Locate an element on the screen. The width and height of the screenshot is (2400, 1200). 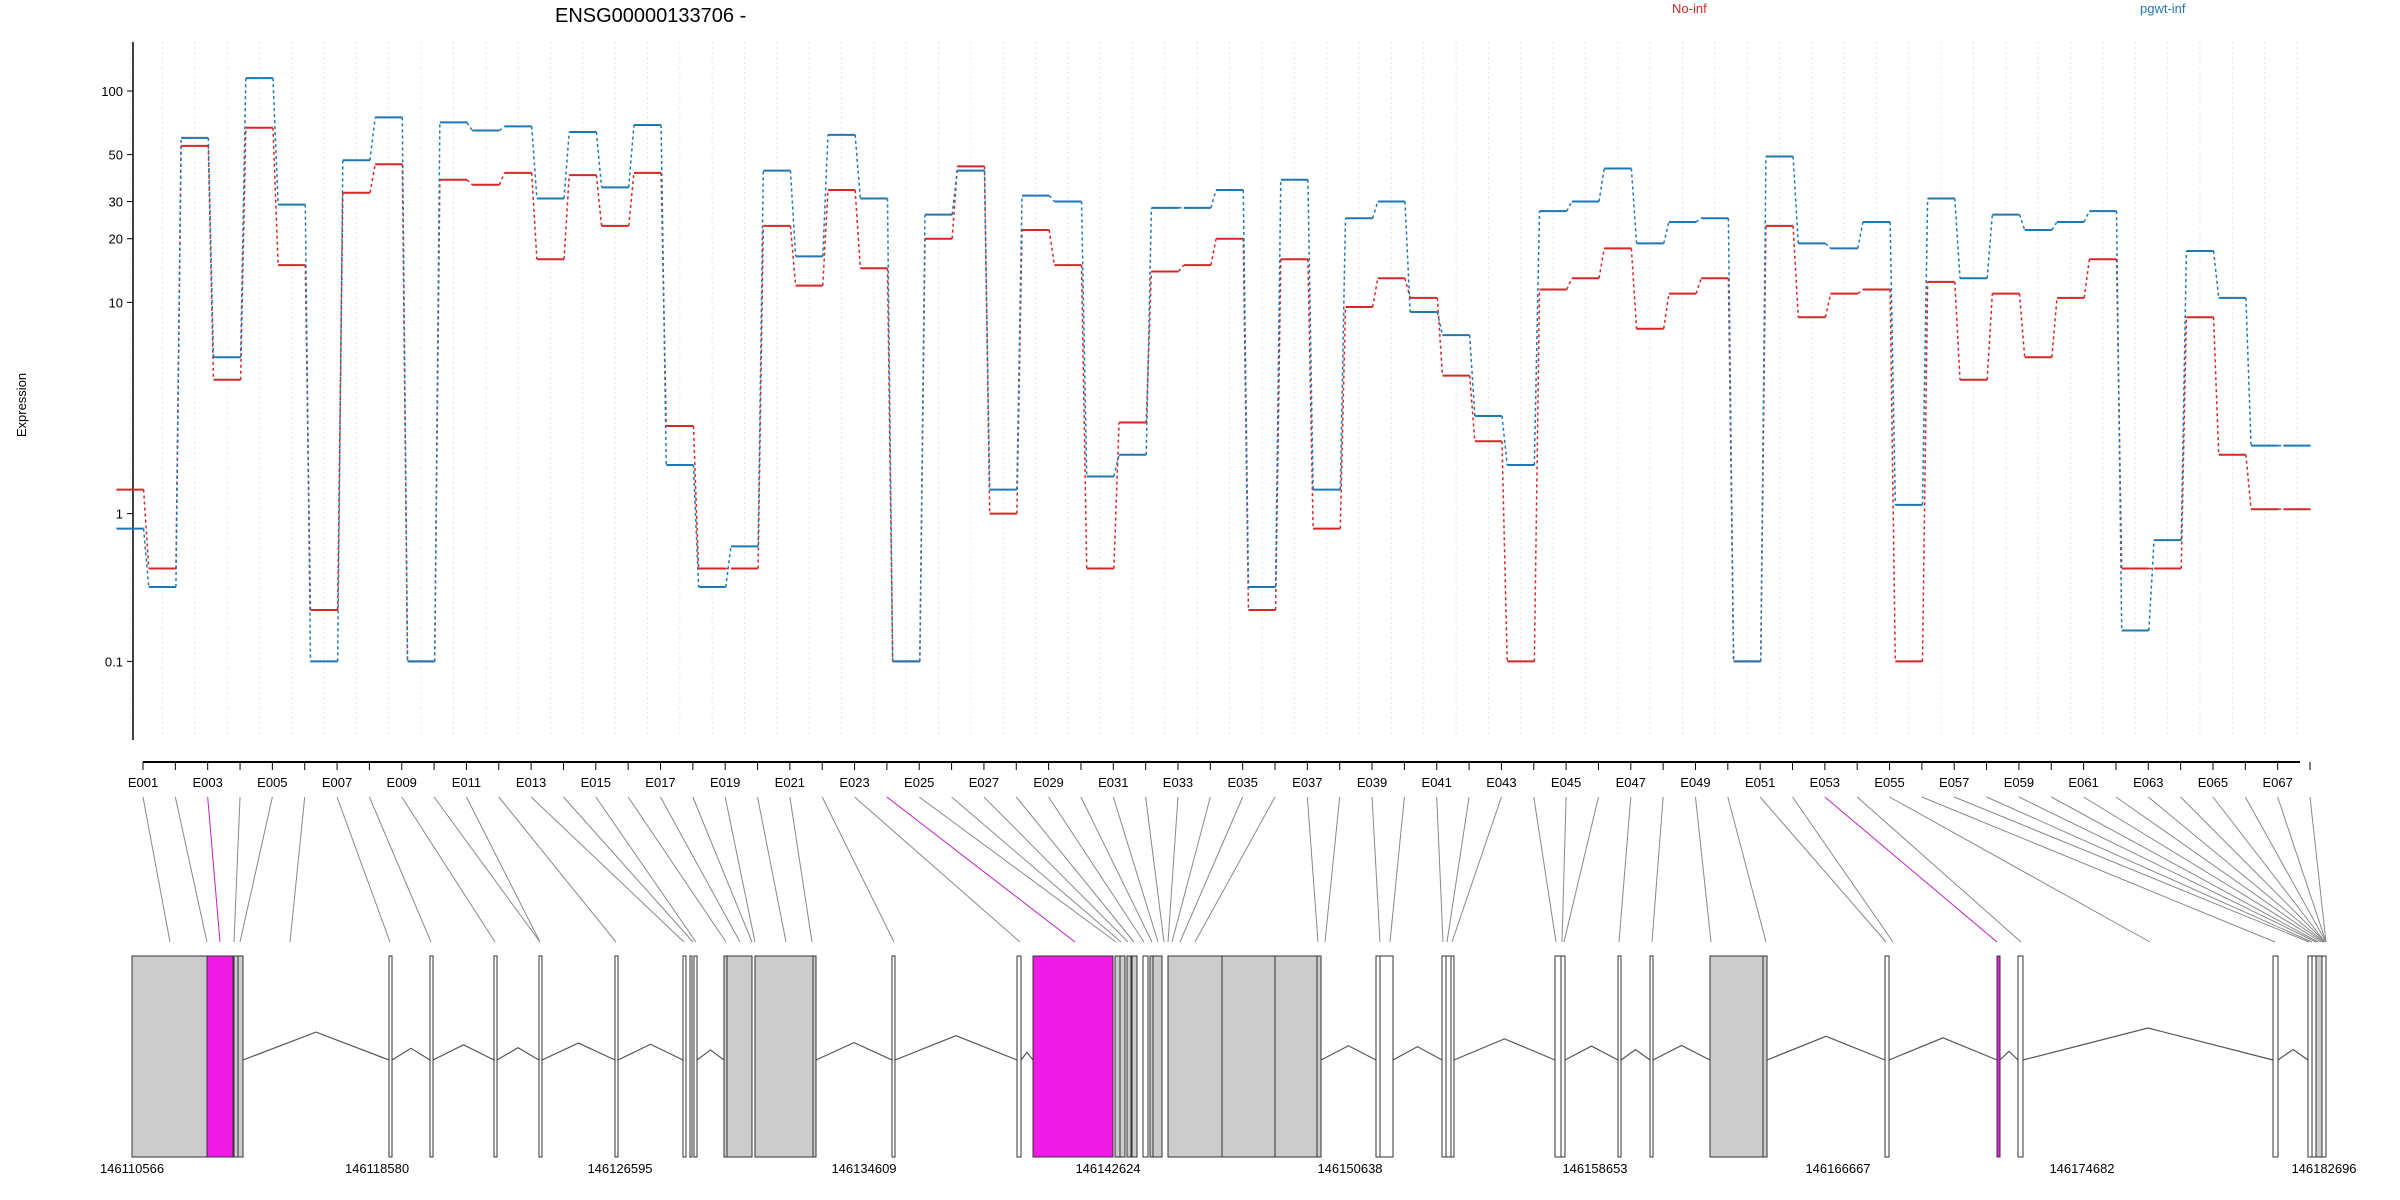
exon-tick-label: E067 is located at coordinates (2277, 782).